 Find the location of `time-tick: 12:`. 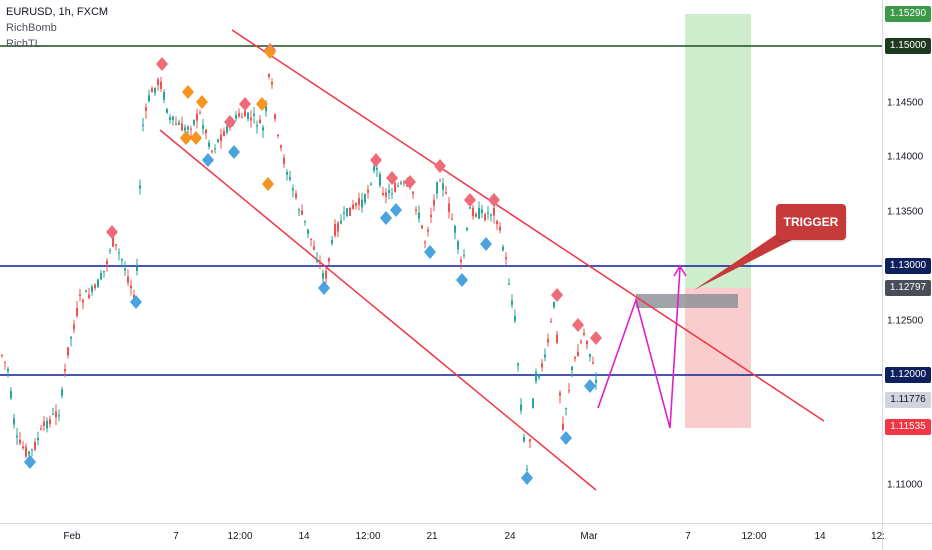

time-tick: 12: is located at coordinates (878, 536).